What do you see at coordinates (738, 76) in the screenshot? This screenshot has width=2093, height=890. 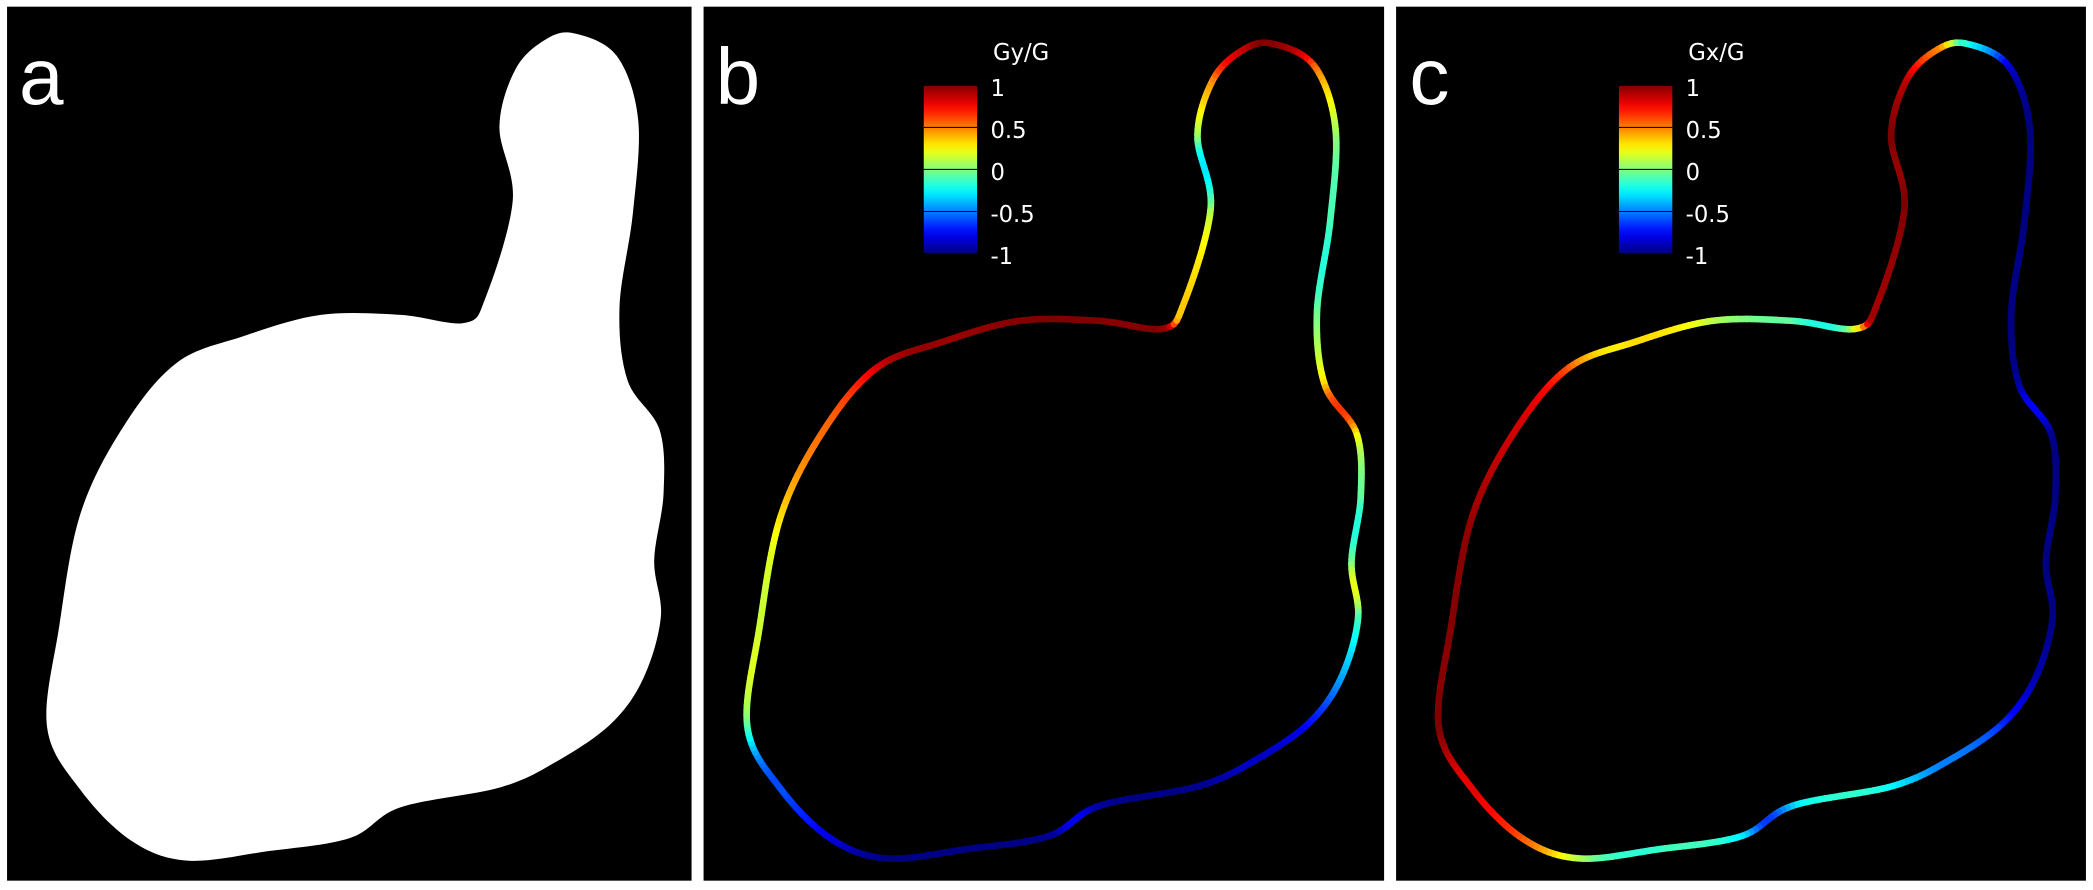 I see `panel-letter: b` at bounding box center [738, 76].